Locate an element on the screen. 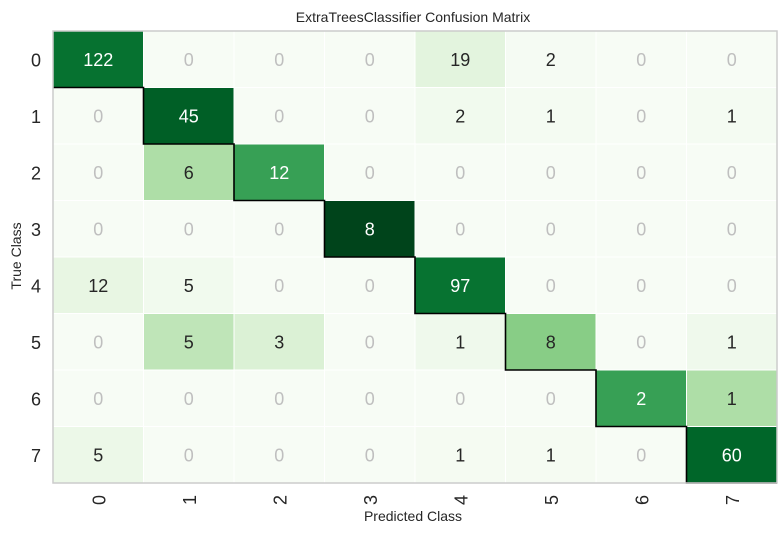  heatmap-cell-r6-c6 is located at coordinates (641, 398).